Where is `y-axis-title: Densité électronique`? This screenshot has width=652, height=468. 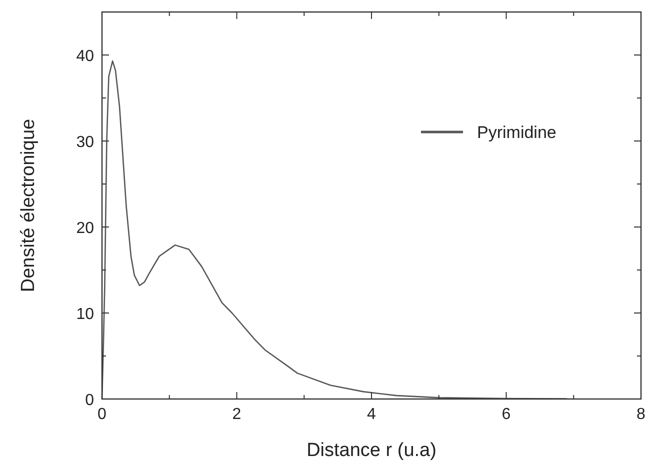 y-axis-title: Densité électronique is located at coordinates (28, 205).